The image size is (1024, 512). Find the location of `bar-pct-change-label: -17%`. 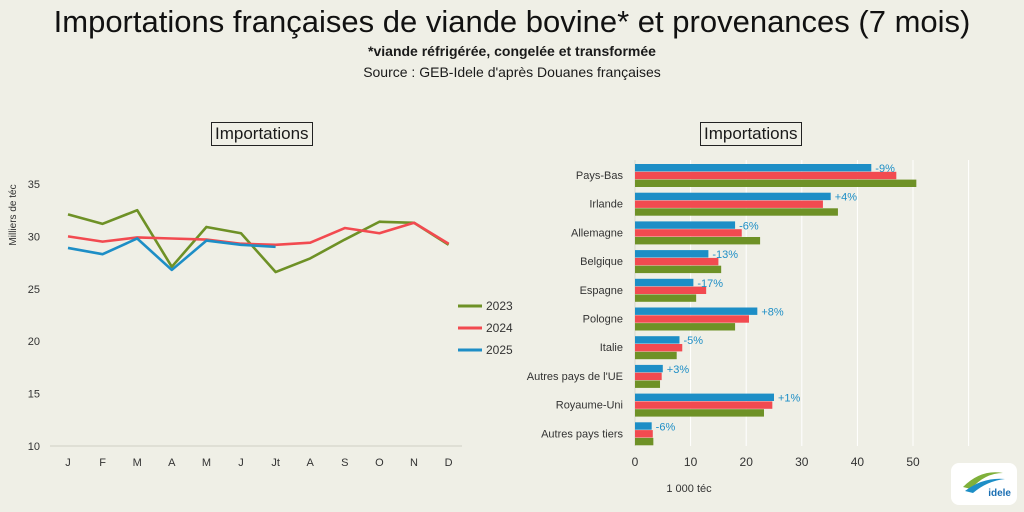

bar-pct-change-label: -17% is located at coordinates (710, 284).